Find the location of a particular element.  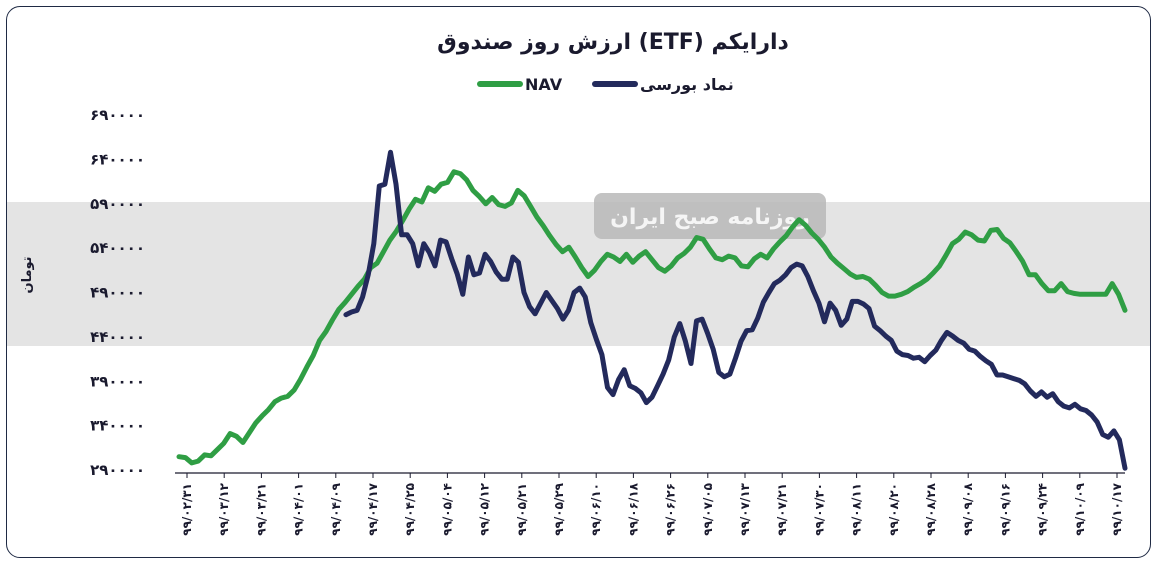

x-tick-label: ۹۹/۰۸/۲۸ is located at coordinates (931, 508).